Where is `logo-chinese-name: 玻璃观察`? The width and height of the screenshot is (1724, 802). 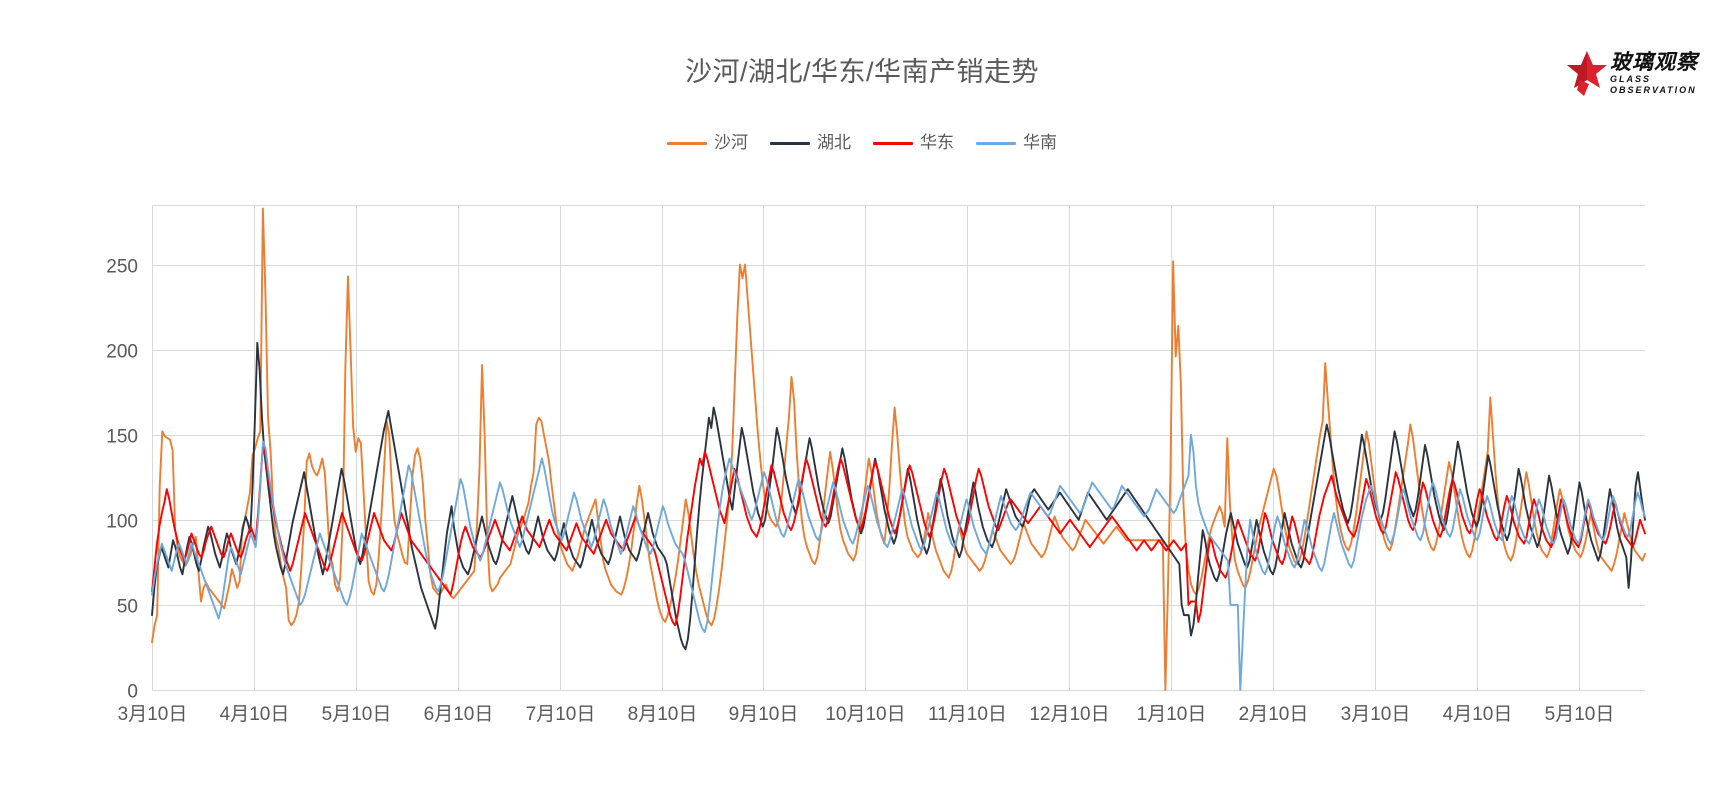 logo-chinese-name: 玻璃观察 is located at coordinates (1654, 61).